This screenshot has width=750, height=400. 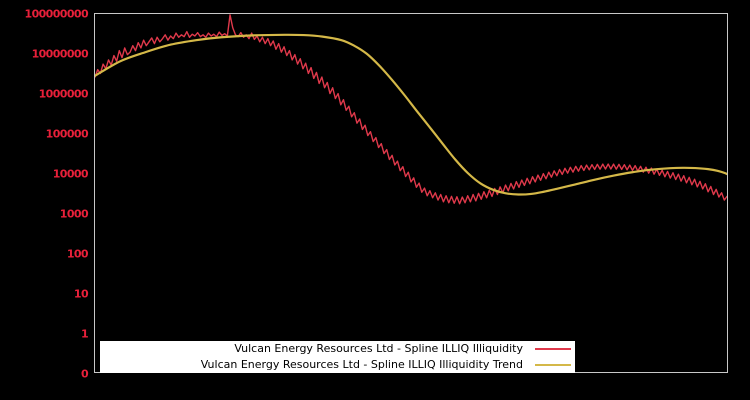 I want to click on y-tick-label: 10000, so click(x=70, y=174).